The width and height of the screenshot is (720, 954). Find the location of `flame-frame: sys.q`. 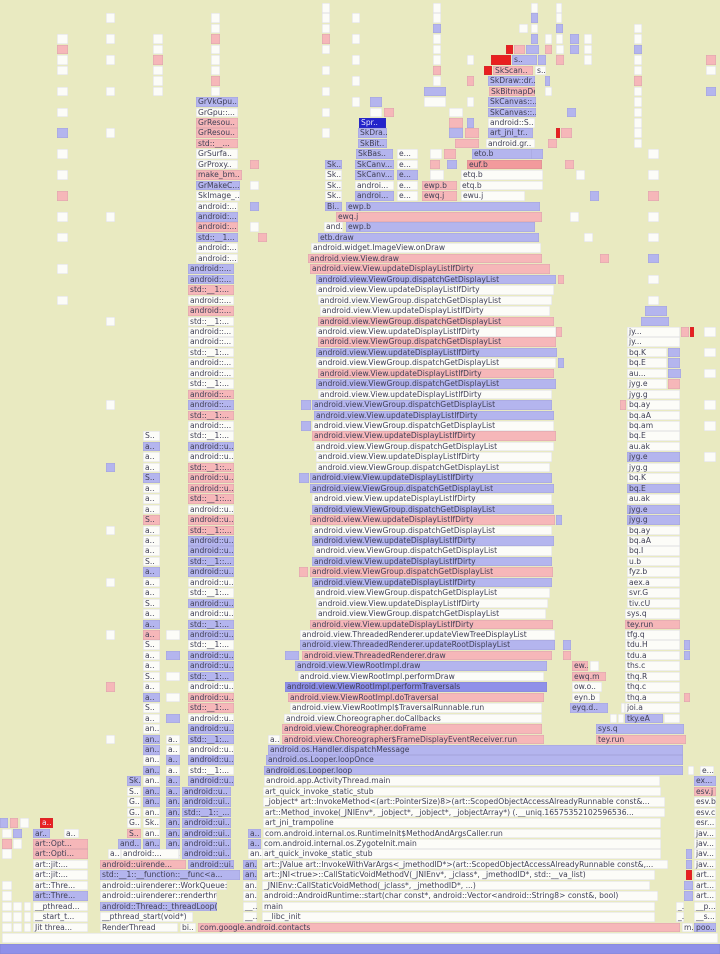

flame-frame: sys.q is located at coordinates (640, 729).